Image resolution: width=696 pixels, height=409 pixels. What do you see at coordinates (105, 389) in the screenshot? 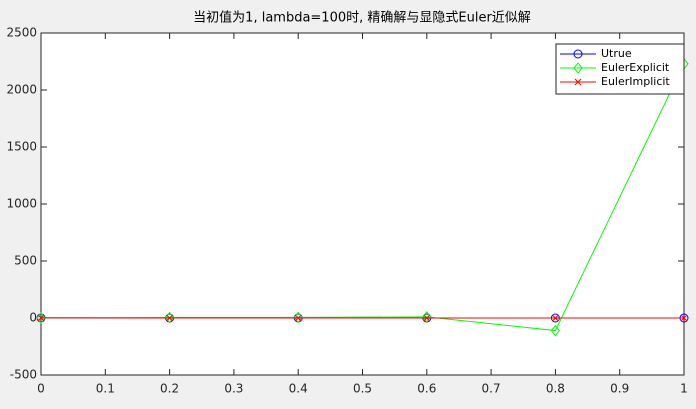
I see `x-tick-label: 0.1` at bounding box center [105, 389].